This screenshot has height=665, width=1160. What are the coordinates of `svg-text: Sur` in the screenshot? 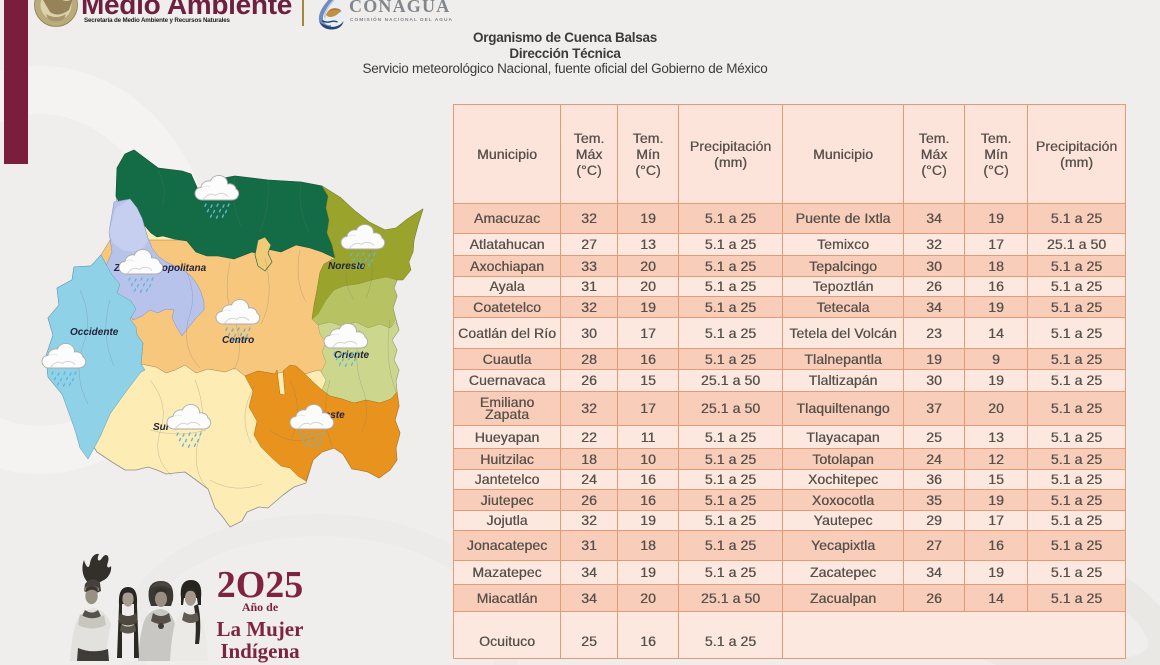 It's located at (162, 427).